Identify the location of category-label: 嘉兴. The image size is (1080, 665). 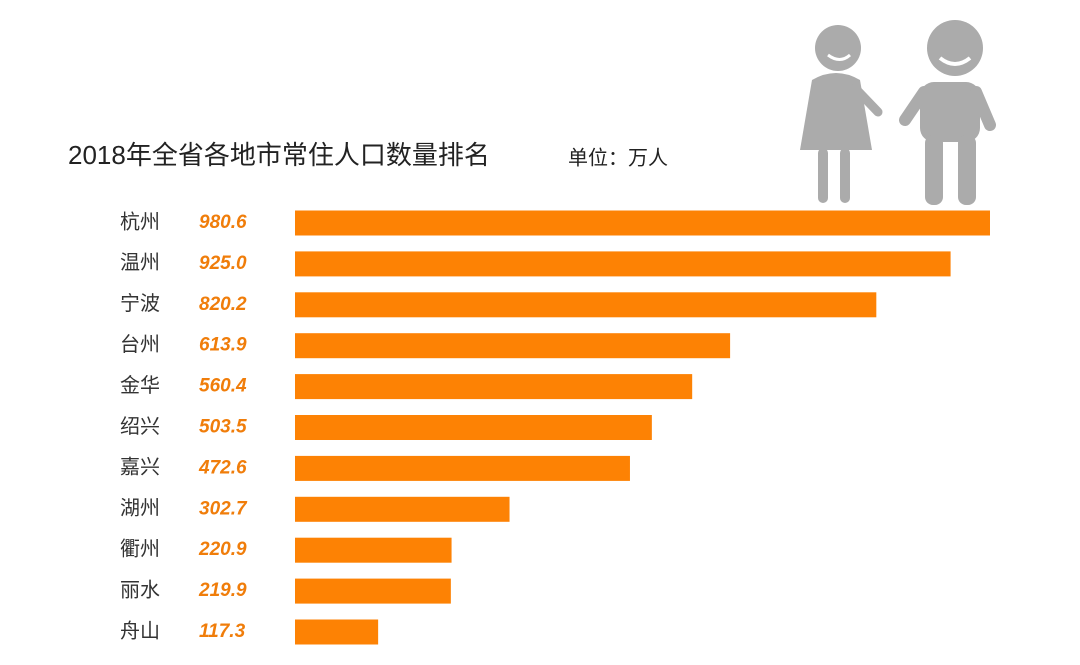
(140, 467).